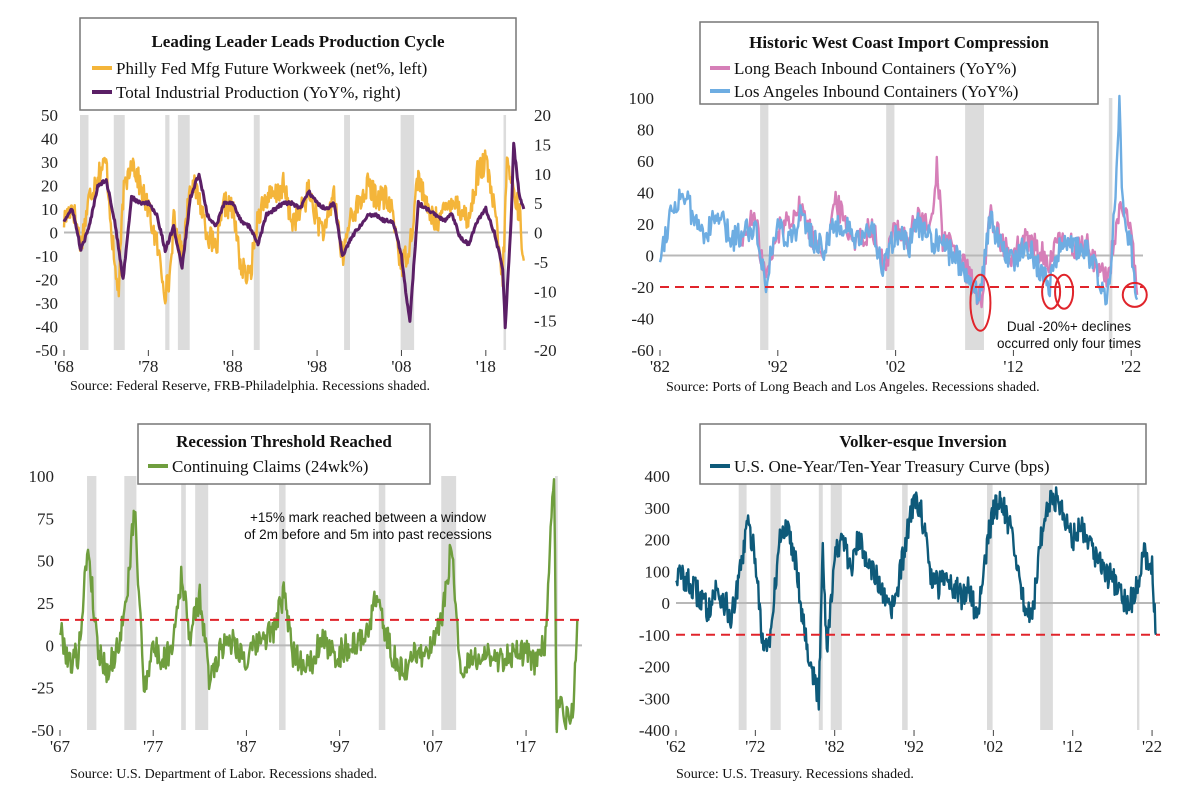 The height and width of the screenshot is (804, 1200). I want to click on legend-label-long-beach: Long Beach Inbound Containers (YoY%), so click(875, 68).